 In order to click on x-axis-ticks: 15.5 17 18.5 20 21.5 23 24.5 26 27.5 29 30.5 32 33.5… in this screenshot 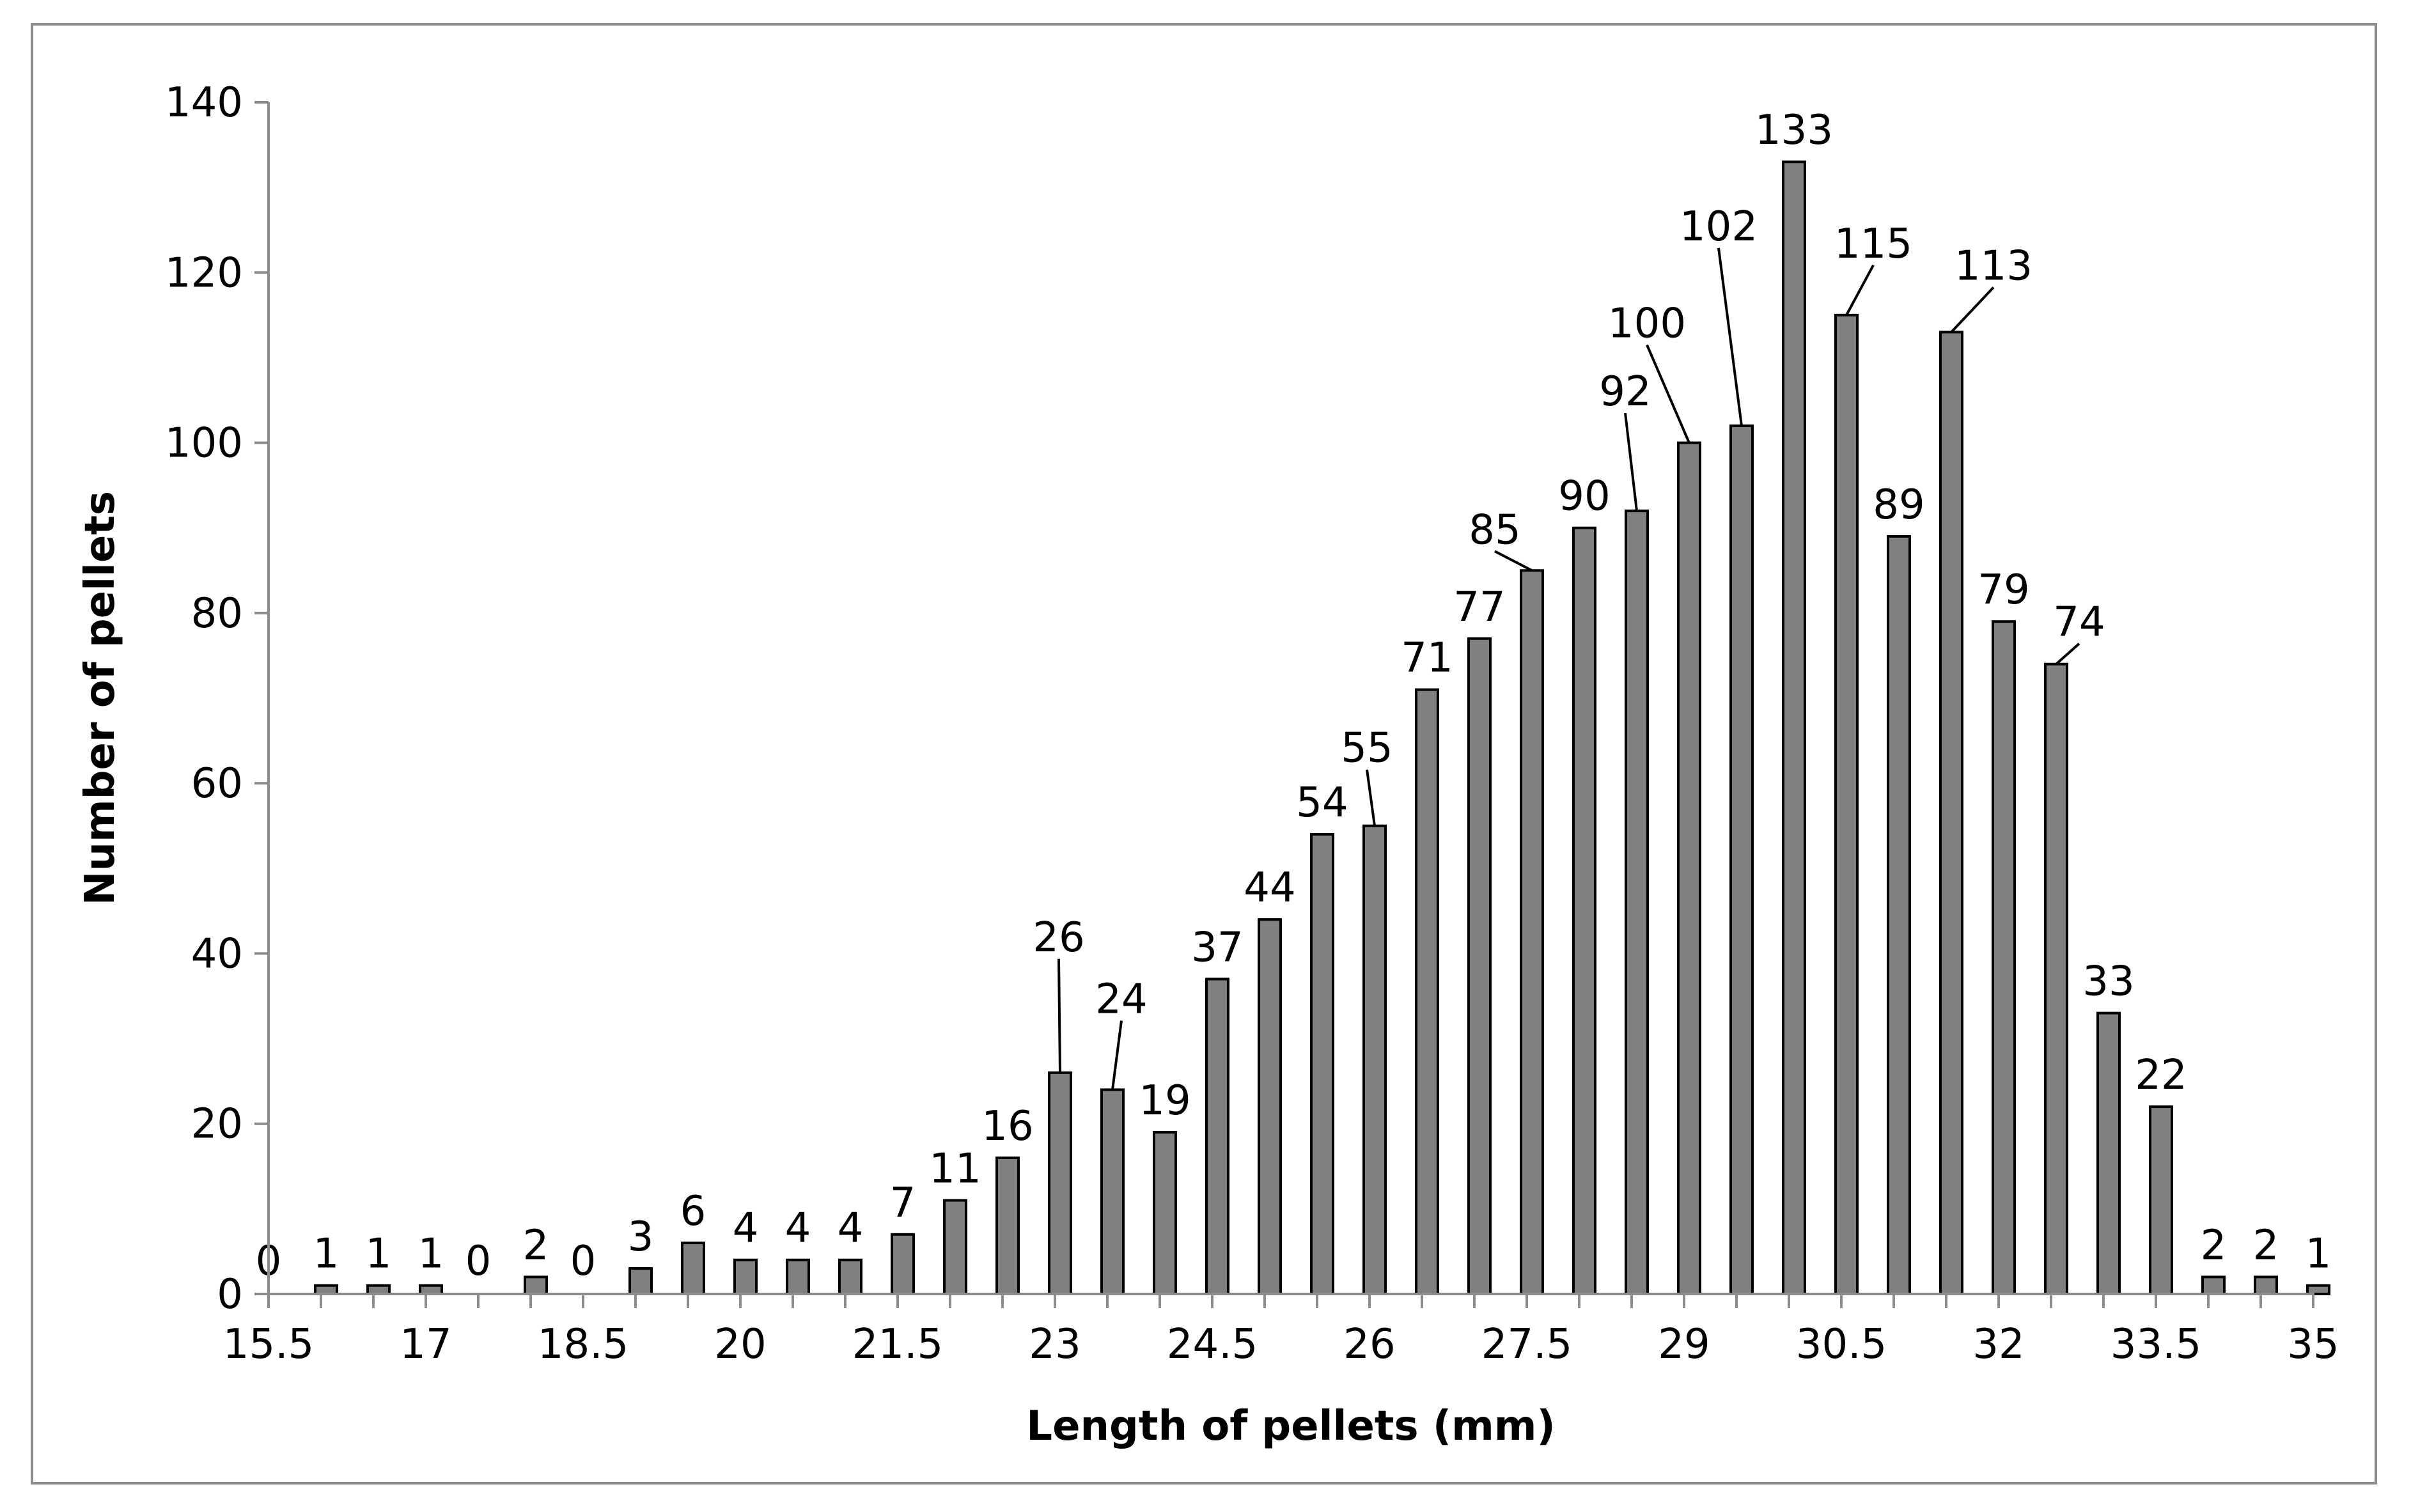, I will do `click(1281, 1331)`.